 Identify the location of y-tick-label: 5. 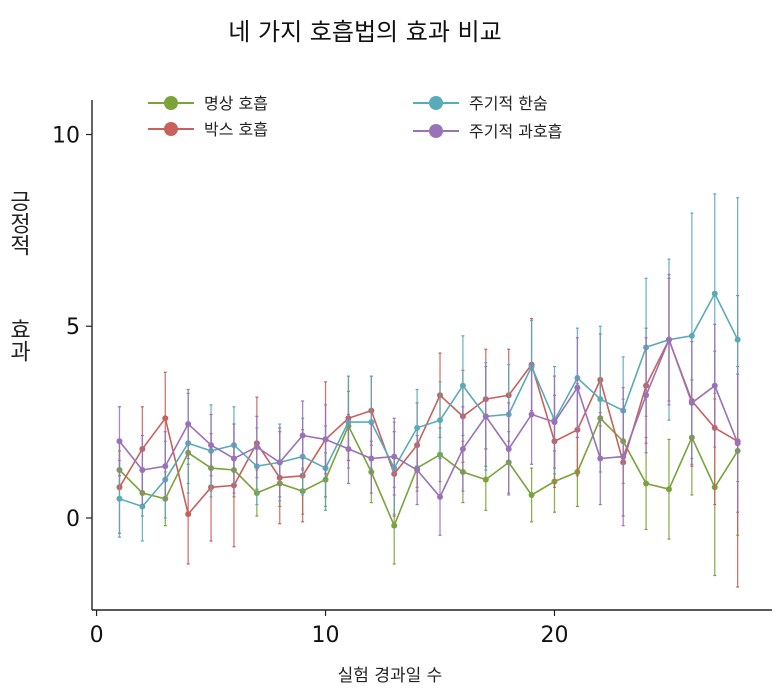
(73, 327).